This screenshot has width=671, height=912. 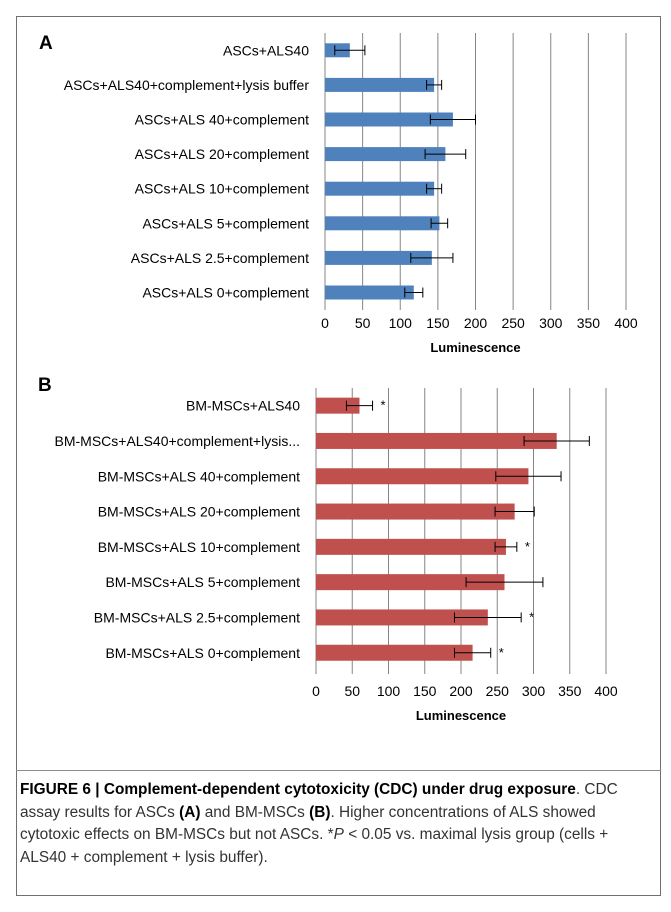 What do you see at coordinates (243, 406) in the screenshot?
I see `category-label: BM-MSCs+ALS40` at bounding box center [243, 406].